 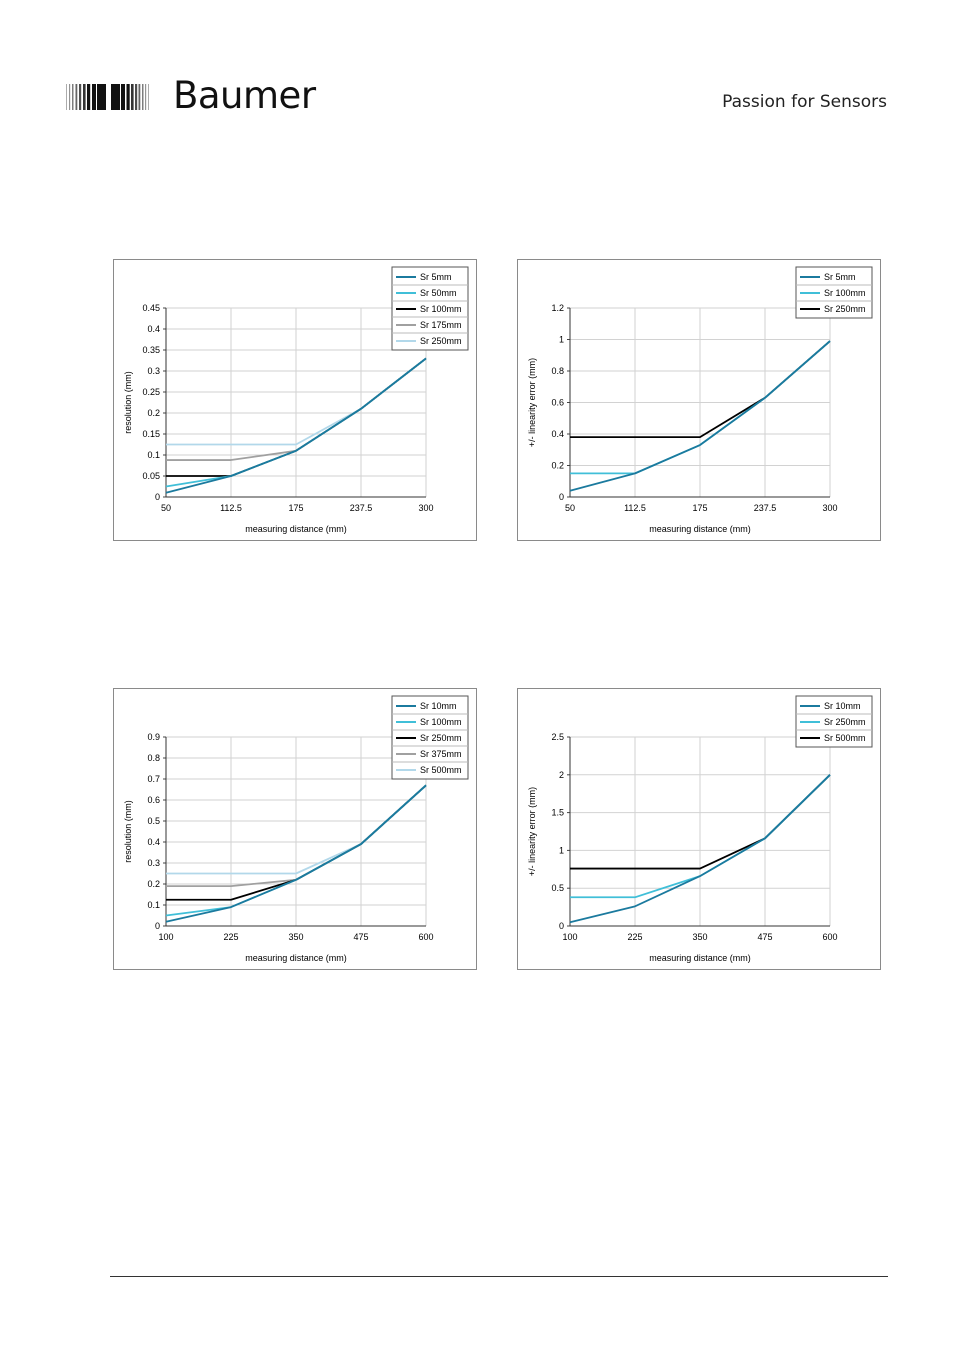 I want to click on y-tick-label: 1.5, so click(x=557, y=813).